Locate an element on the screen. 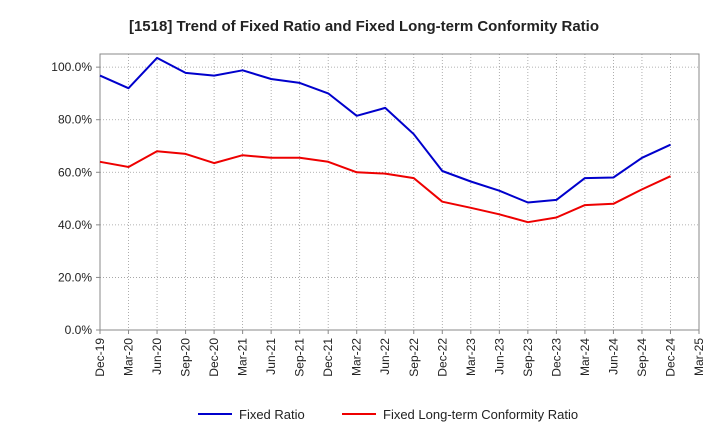 The width and height of the screenshot is (720, 440). x-tick-label: Dec-19 is located at coordinates (100, 357).